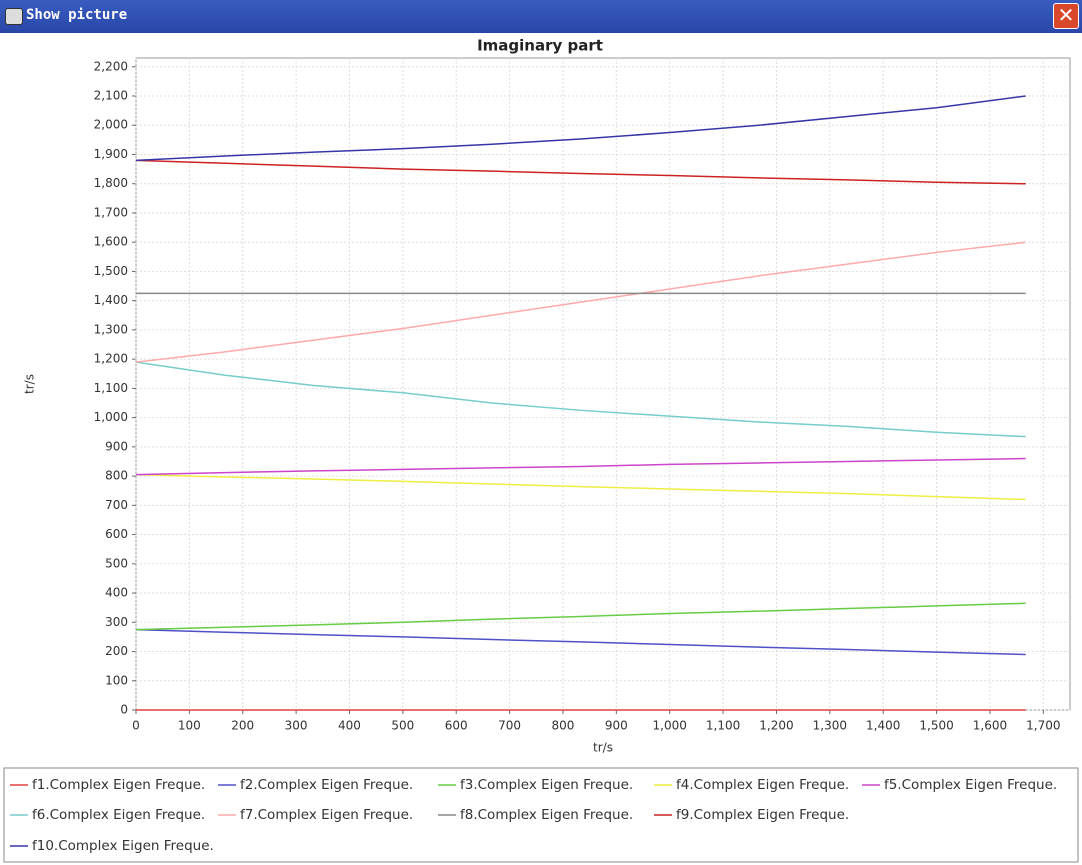  What do you see at coordinates (326, 785) in the screenshot?
I see `legend-label: f2.Complex Eigen Freque.` at bounding box center [326, 785].